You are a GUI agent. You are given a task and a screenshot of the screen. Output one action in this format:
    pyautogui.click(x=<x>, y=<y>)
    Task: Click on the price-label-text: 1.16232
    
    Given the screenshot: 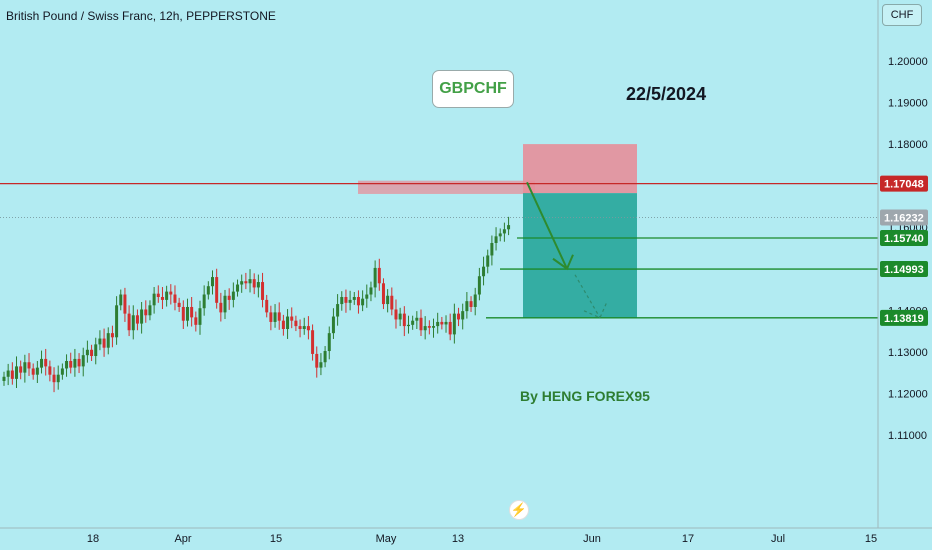 What is the action you would take?
    pyautogui.click(x=904, y=219)
    